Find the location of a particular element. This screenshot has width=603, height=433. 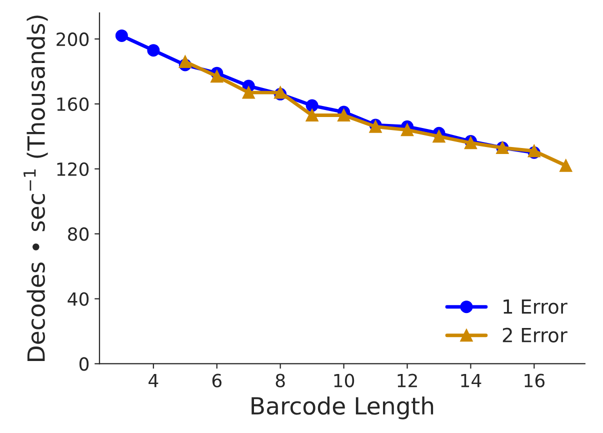

x-tick-label: 12 is located at coordinates (407, 381).